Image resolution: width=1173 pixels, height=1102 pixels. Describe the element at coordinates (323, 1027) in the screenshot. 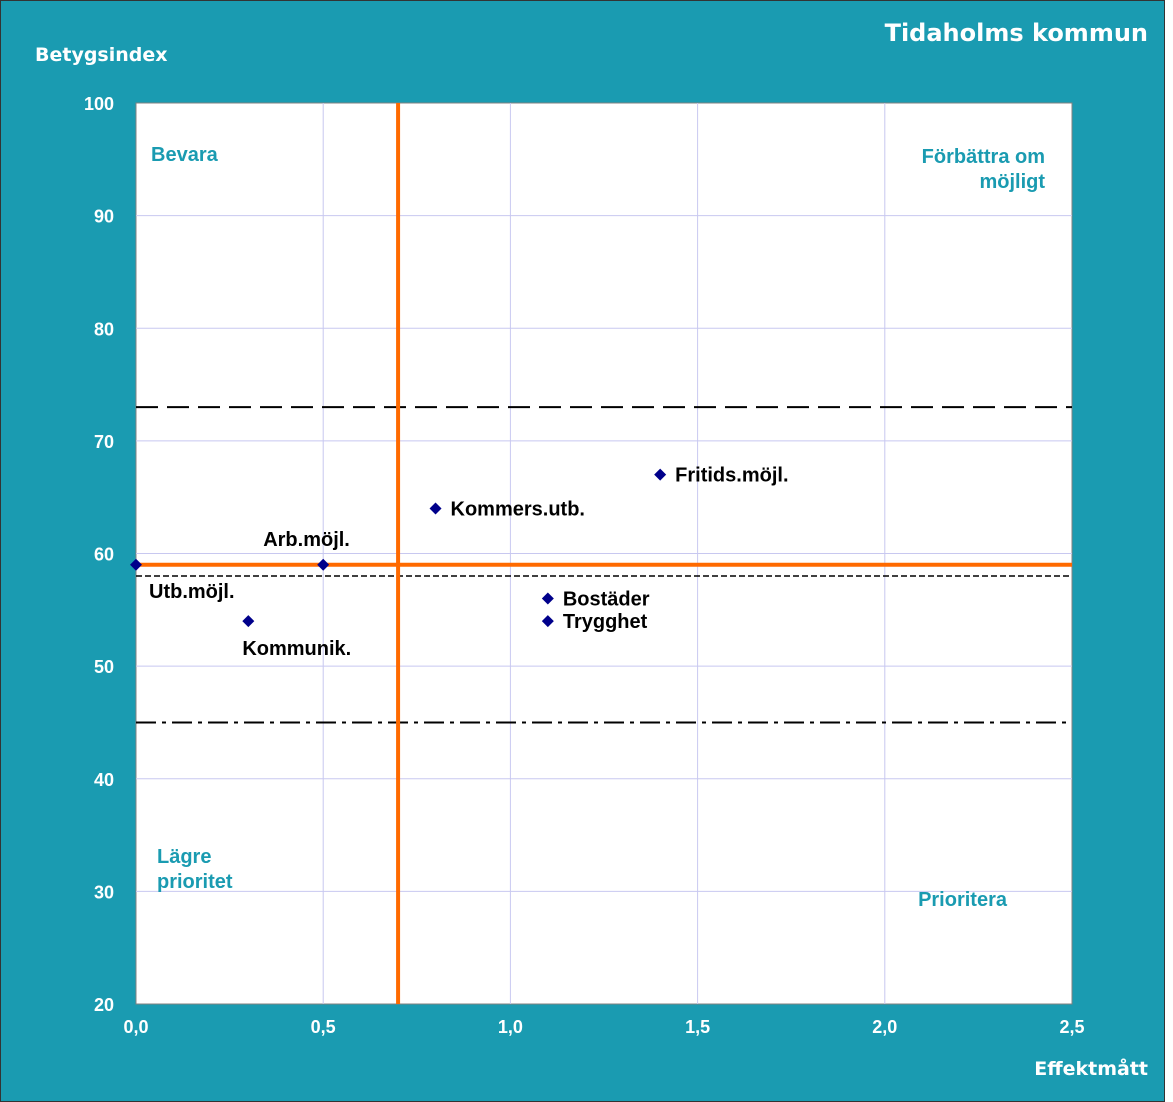

I see `x-tick-label: 0,5` at that location.